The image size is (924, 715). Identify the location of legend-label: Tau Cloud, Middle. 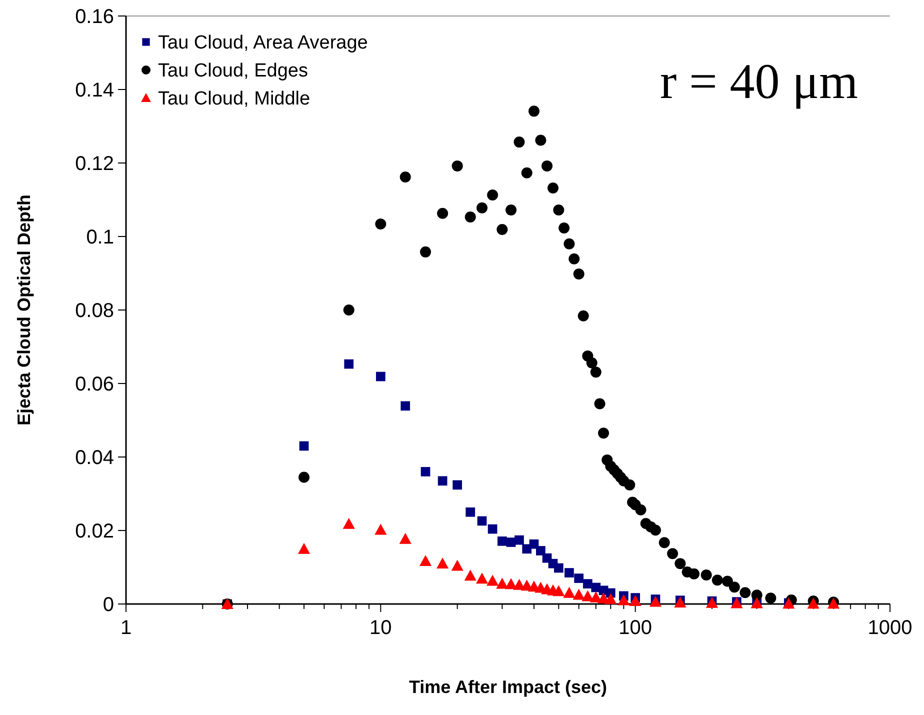
(234, 99).